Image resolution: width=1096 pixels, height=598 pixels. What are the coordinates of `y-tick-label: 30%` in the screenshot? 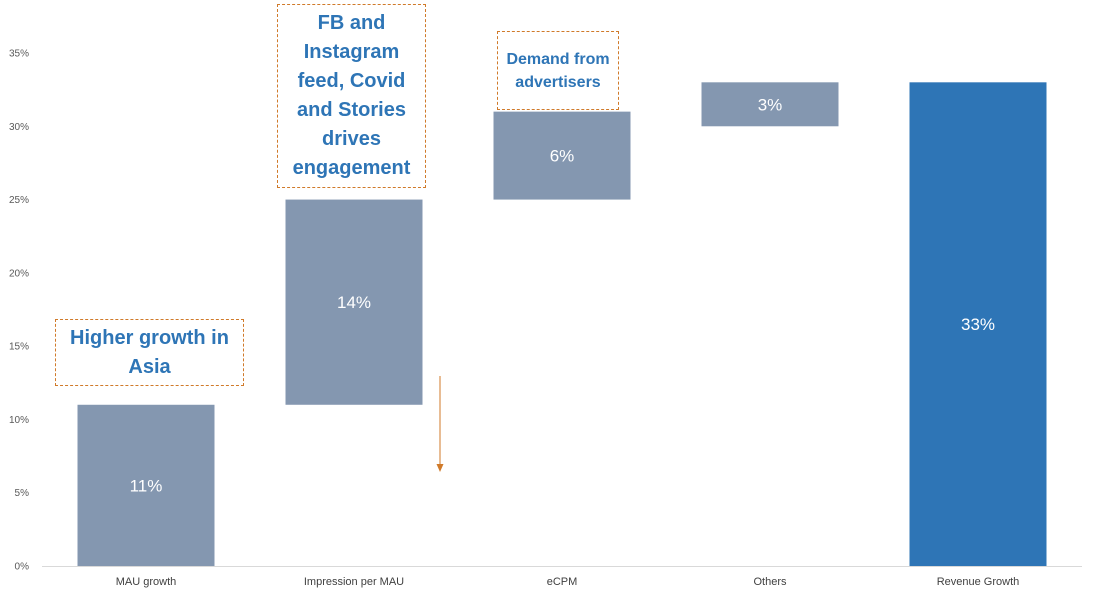 It's located at (19, 127).